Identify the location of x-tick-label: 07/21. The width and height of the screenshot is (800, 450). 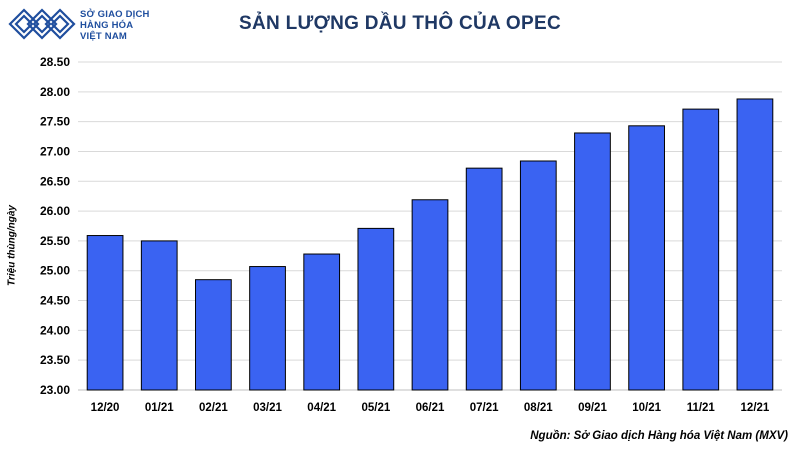
(484, 408).